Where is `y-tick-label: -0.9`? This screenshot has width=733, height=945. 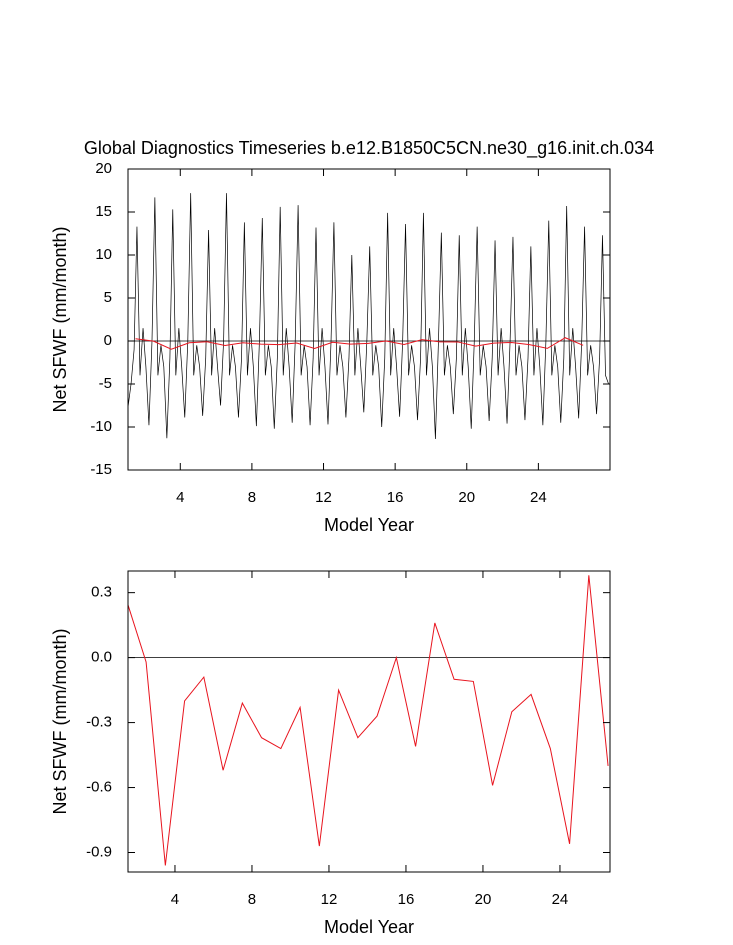
y-tick-label: -0.9 is located at coordinates (99, 851).